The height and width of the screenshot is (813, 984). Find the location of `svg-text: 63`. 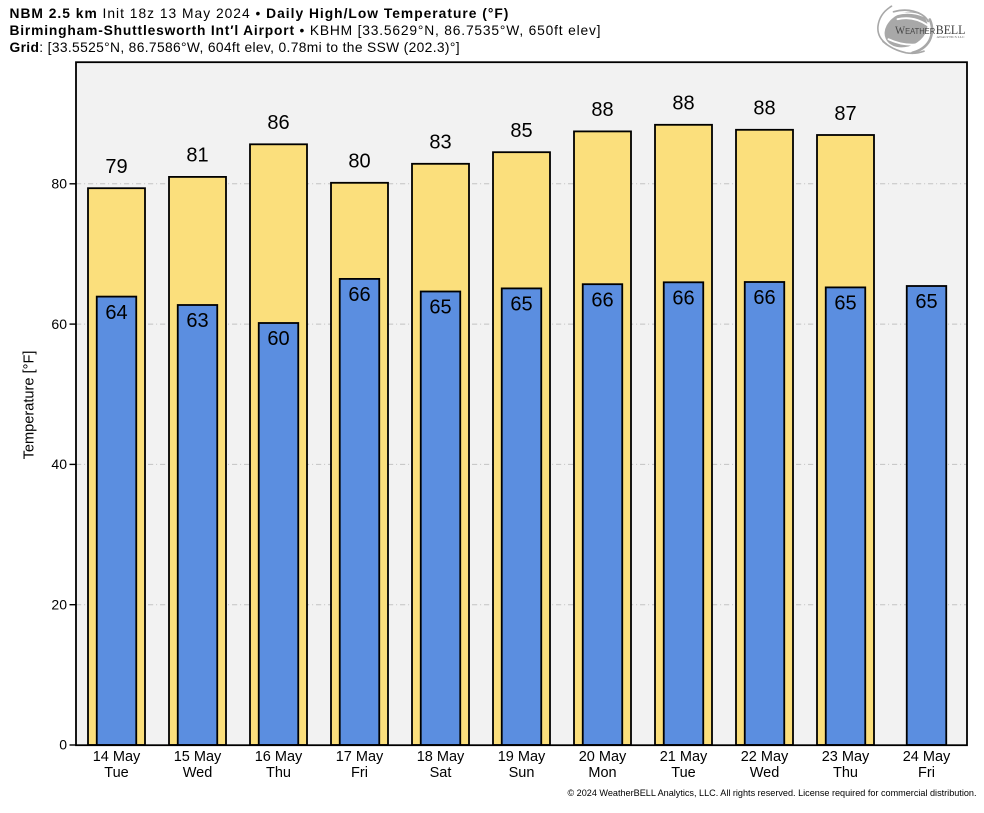

svg-text: 63 is located at coordinates (197, 321).